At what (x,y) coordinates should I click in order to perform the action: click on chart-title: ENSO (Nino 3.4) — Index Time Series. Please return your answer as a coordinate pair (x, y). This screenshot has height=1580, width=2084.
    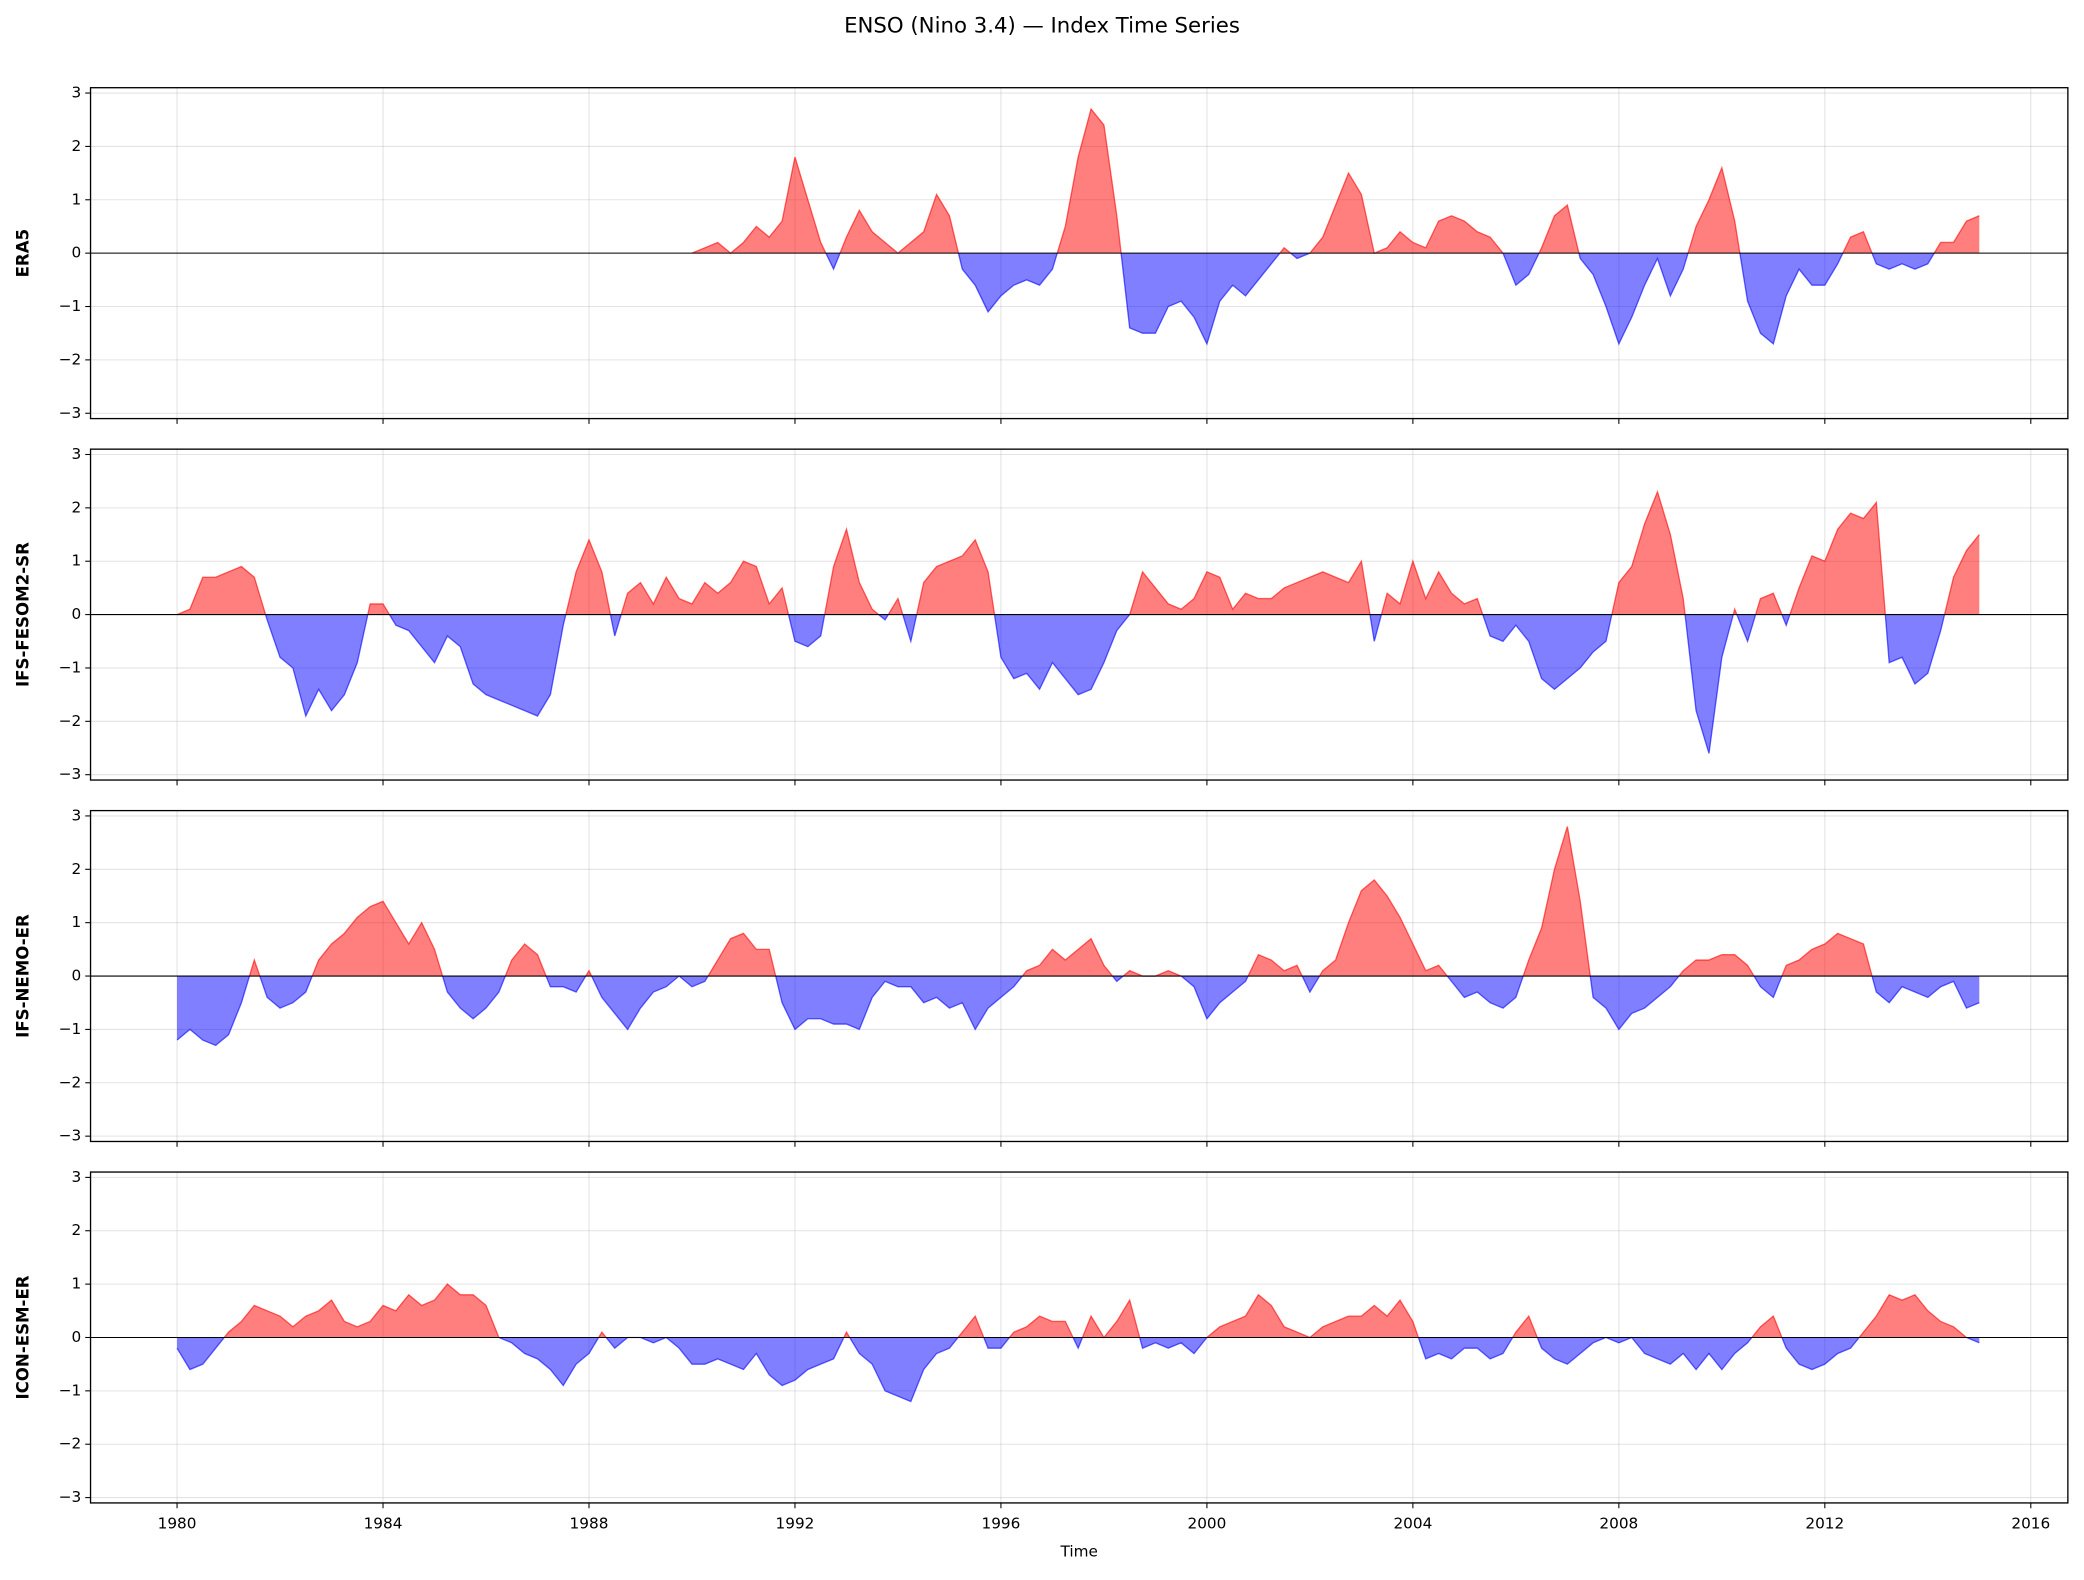
    Looking at the image, I should click on (1042, 26).